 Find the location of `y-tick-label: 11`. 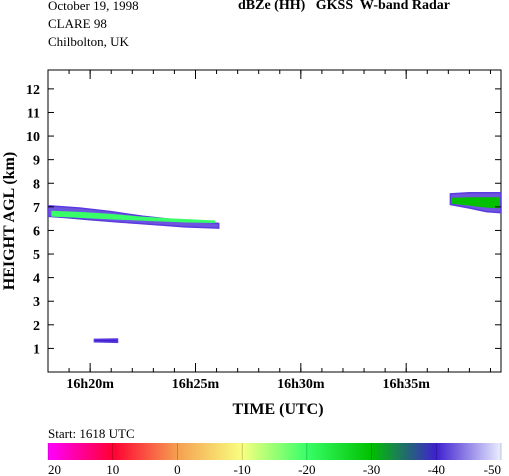

y-tick-label: 11 is located at coordinates (33, 113).